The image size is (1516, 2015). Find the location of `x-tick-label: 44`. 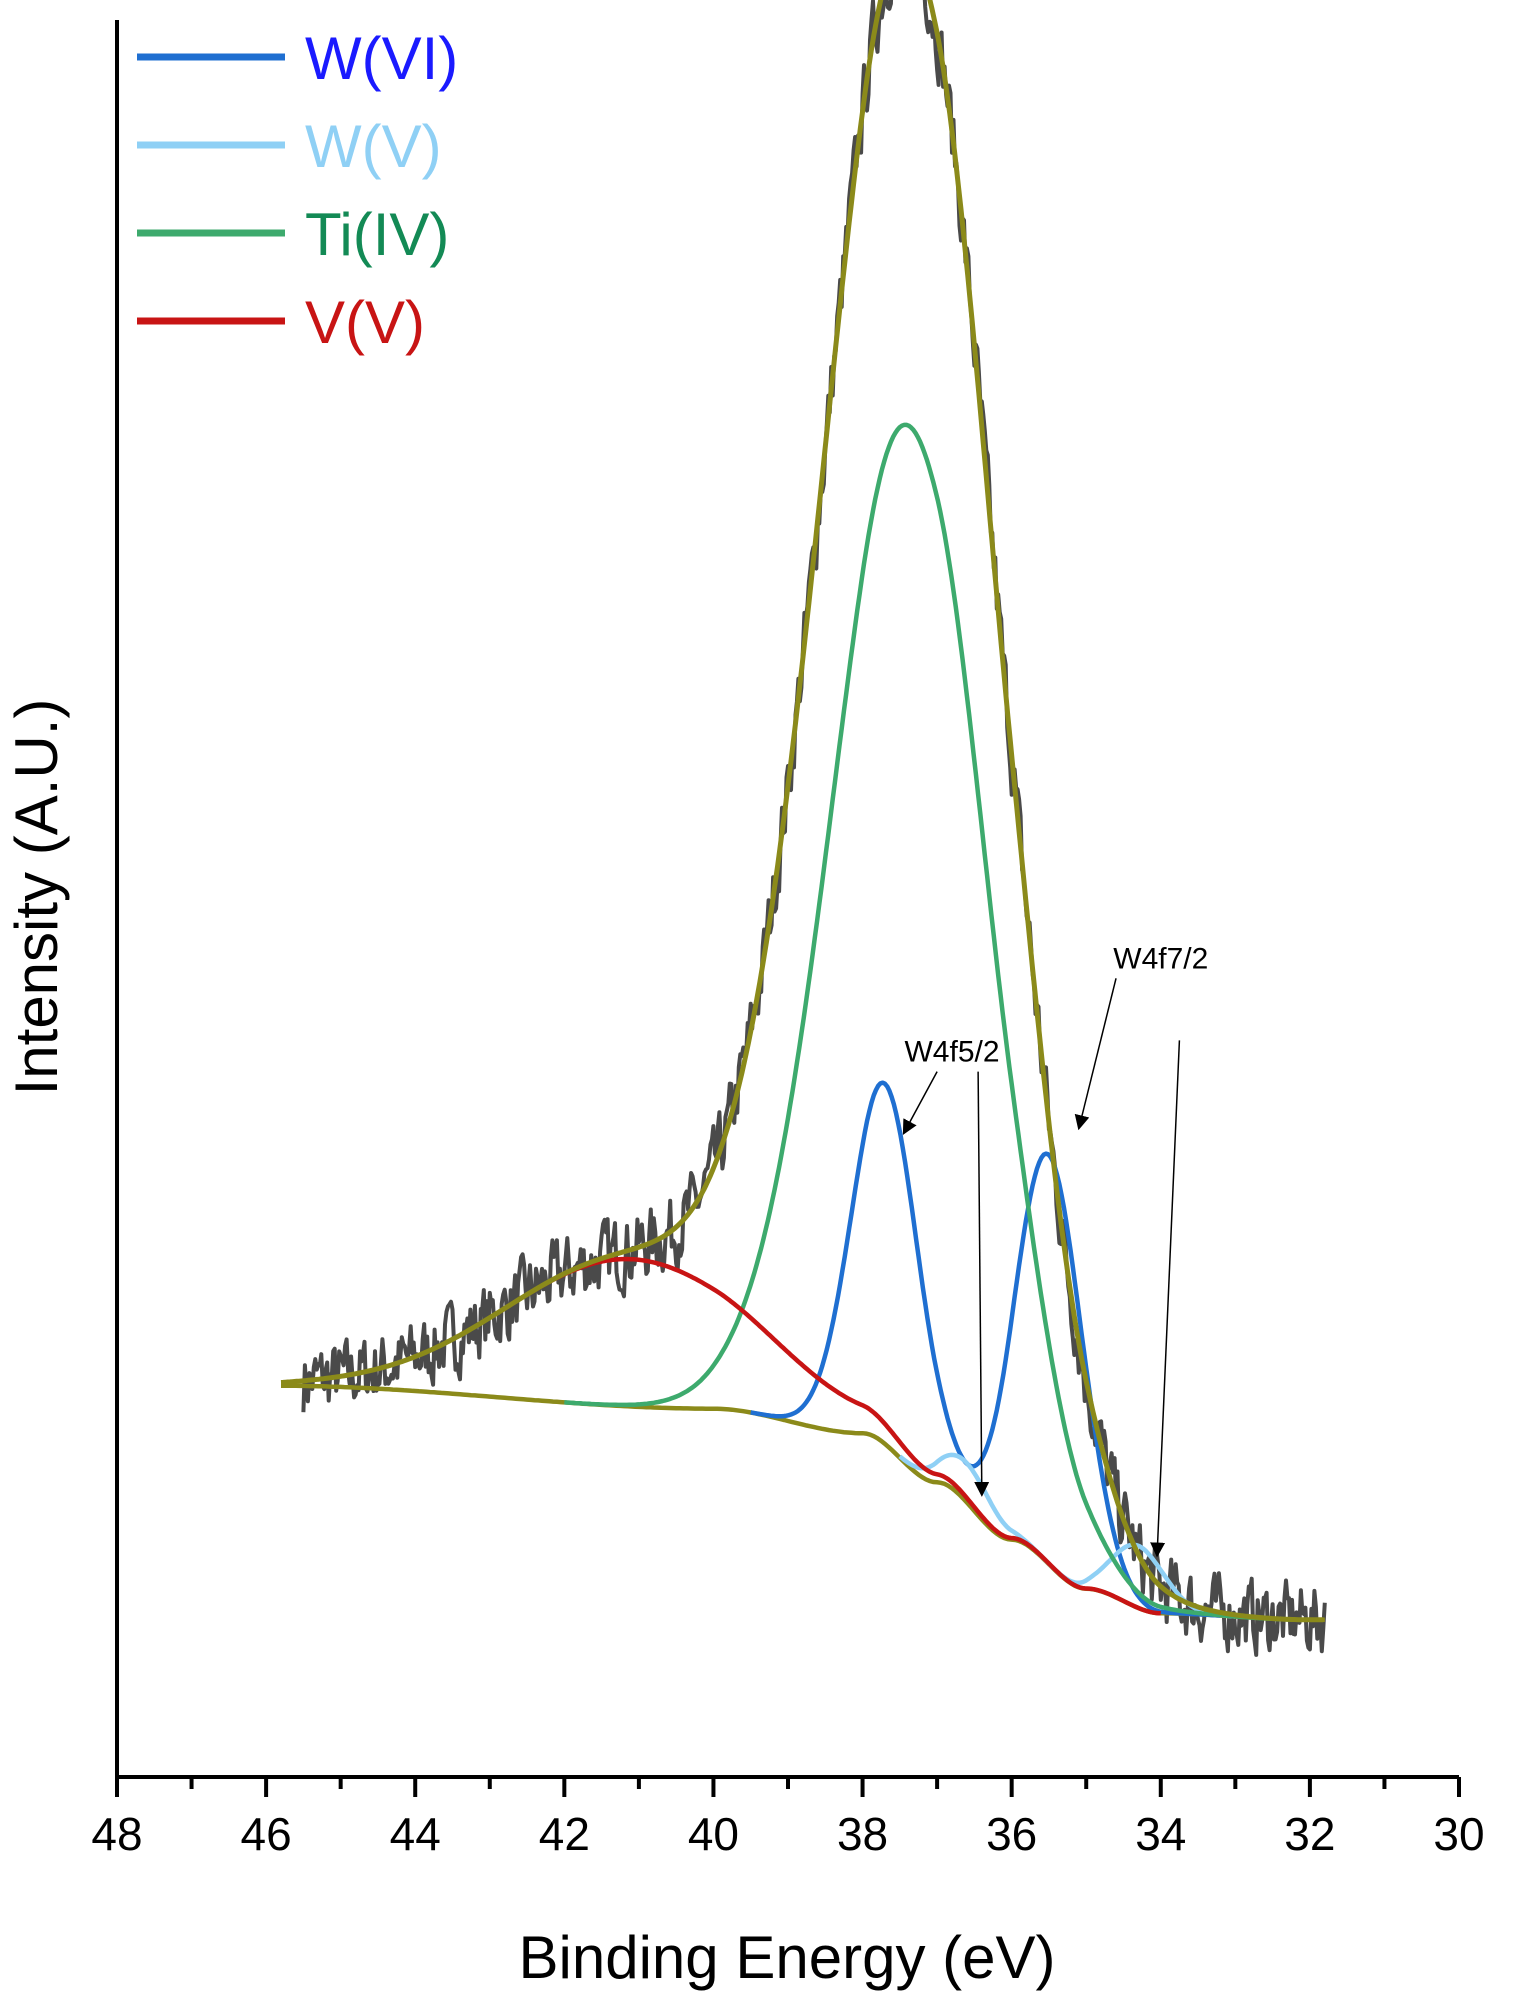

x-tick-label: 44 is located at coordinates (415, 1834).